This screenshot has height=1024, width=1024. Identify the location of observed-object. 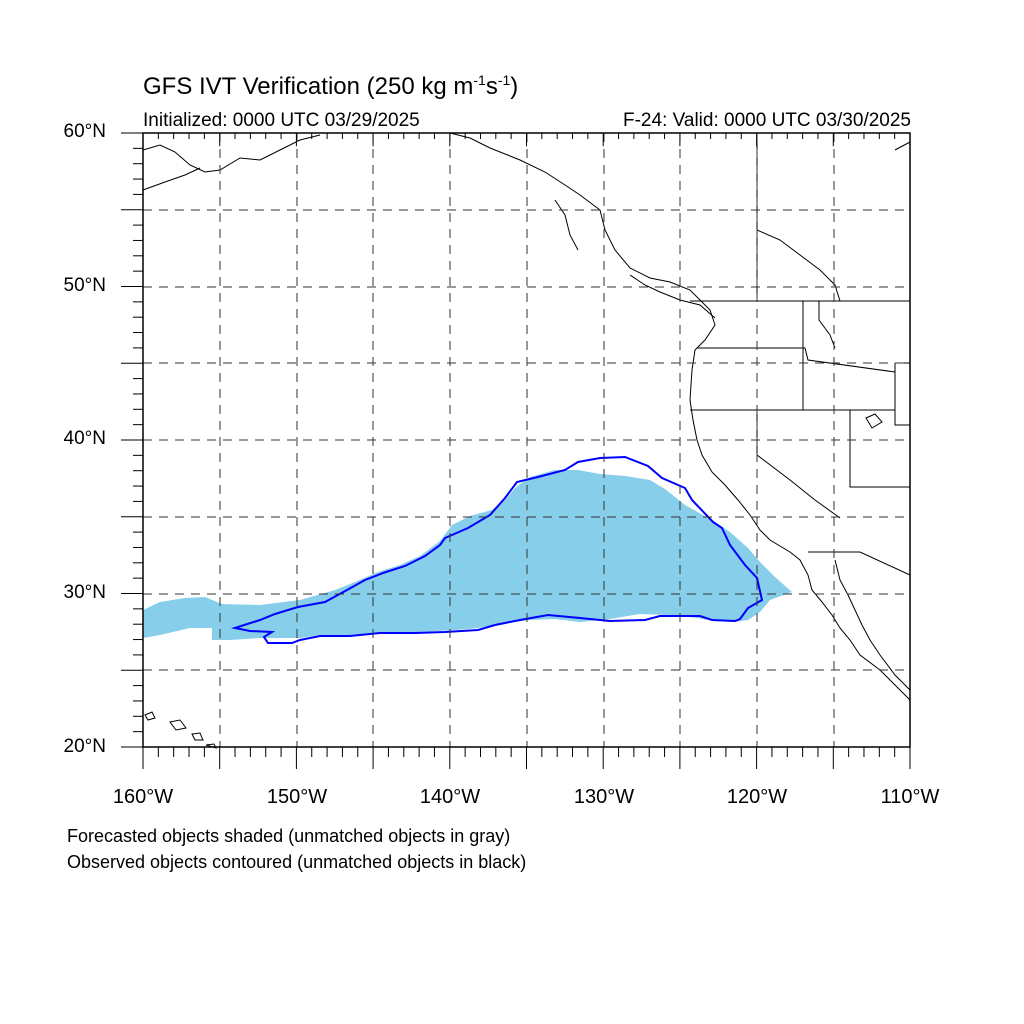
(497, 549).